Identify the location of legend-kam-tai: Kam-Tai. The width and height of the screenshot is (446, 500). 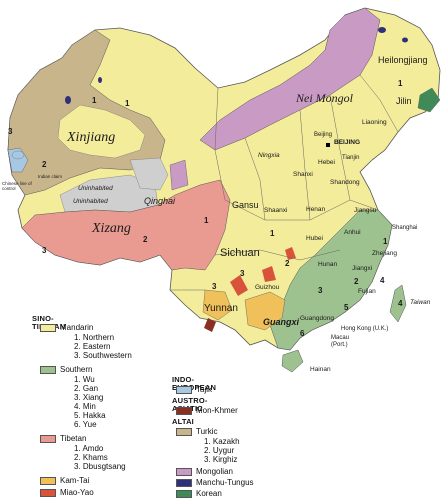
(75, 480).